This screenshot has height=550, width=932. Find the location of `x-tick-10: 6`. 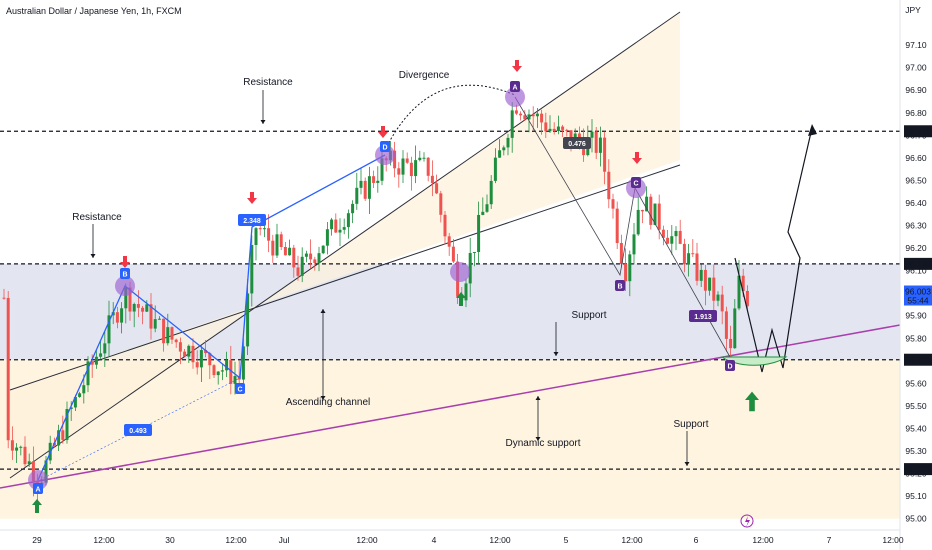

x-tick-10: 6 is located at coordinates (696, 540).